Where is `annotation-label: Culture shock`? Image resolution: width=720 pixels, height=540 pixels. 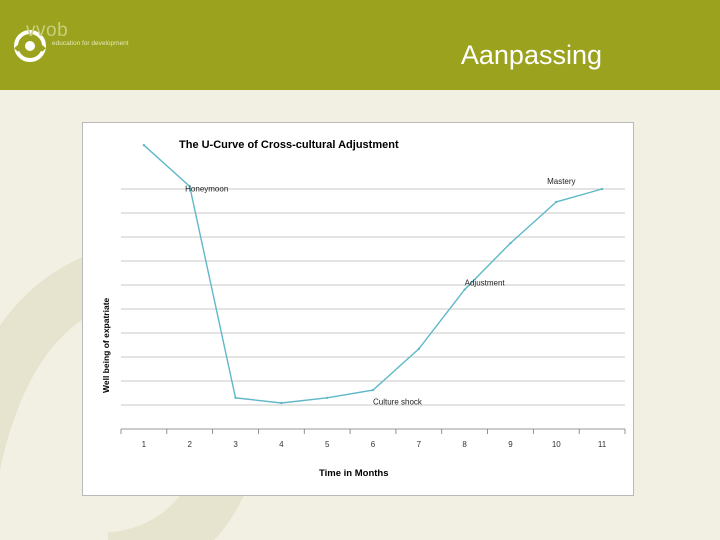
annotation-label: Culture shock is located at coordinates (398, 401).